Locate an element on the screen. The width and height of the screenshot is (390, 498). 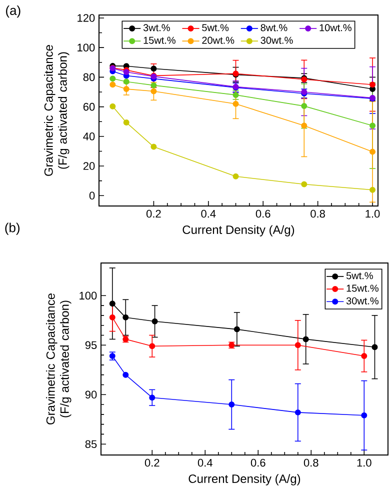
y-tick-label: 120 is located at coordinates (86, 18).